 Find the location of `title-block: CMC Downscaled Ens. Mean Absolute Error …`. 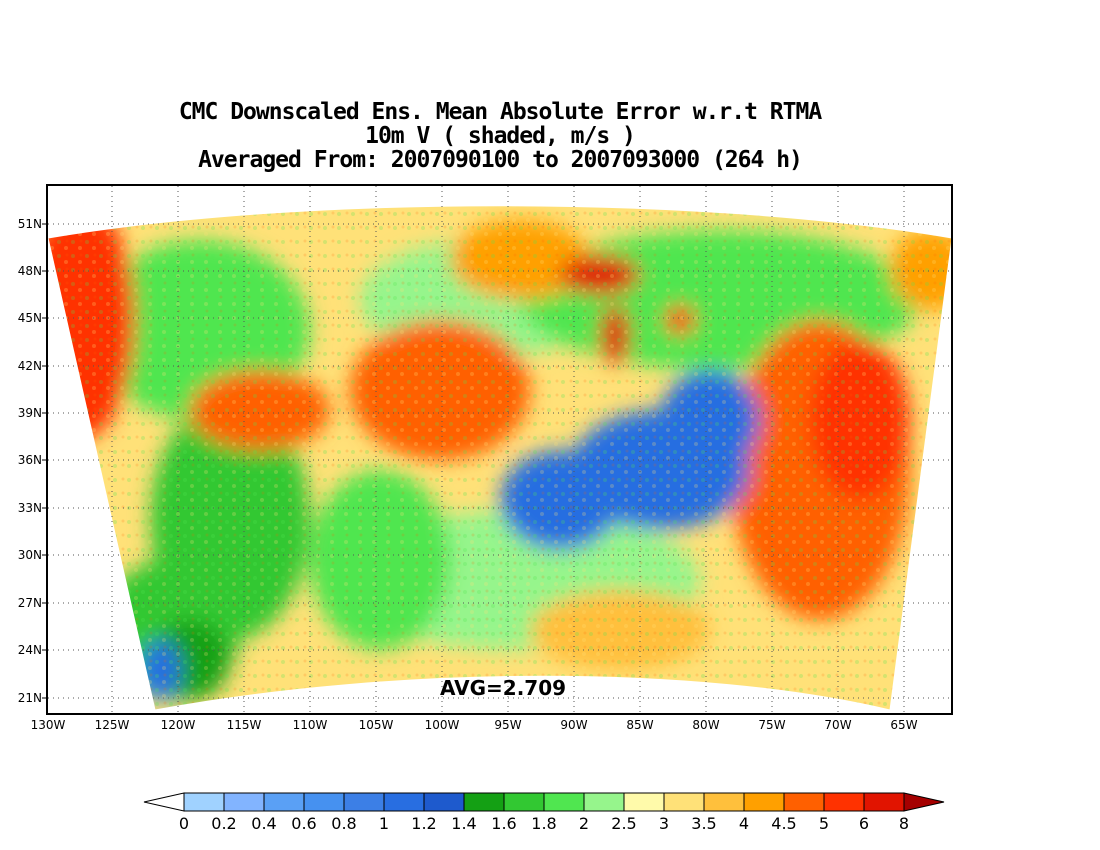

title-block: CMC Downscaled Ens. Mean Absolute Error … is located at coordinates (500, 136).